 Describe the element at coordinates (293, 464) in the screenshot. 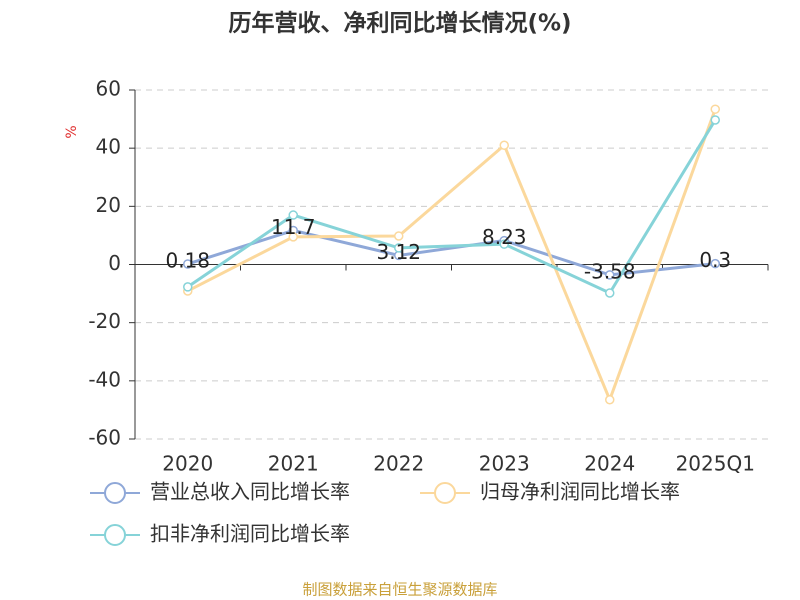

I see `x-tick-label: 2021` at that location.